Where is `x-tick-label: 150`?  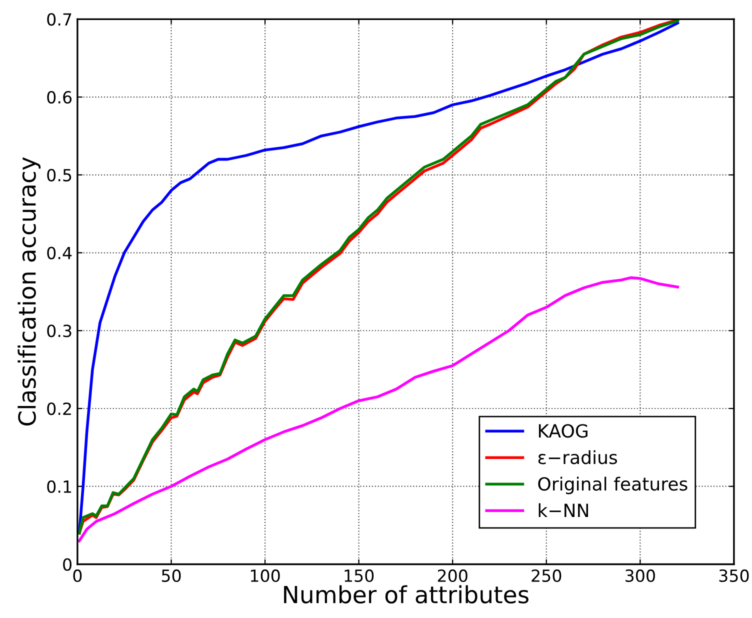 x-tick-label: 150 is located at coordinates (359, 575).